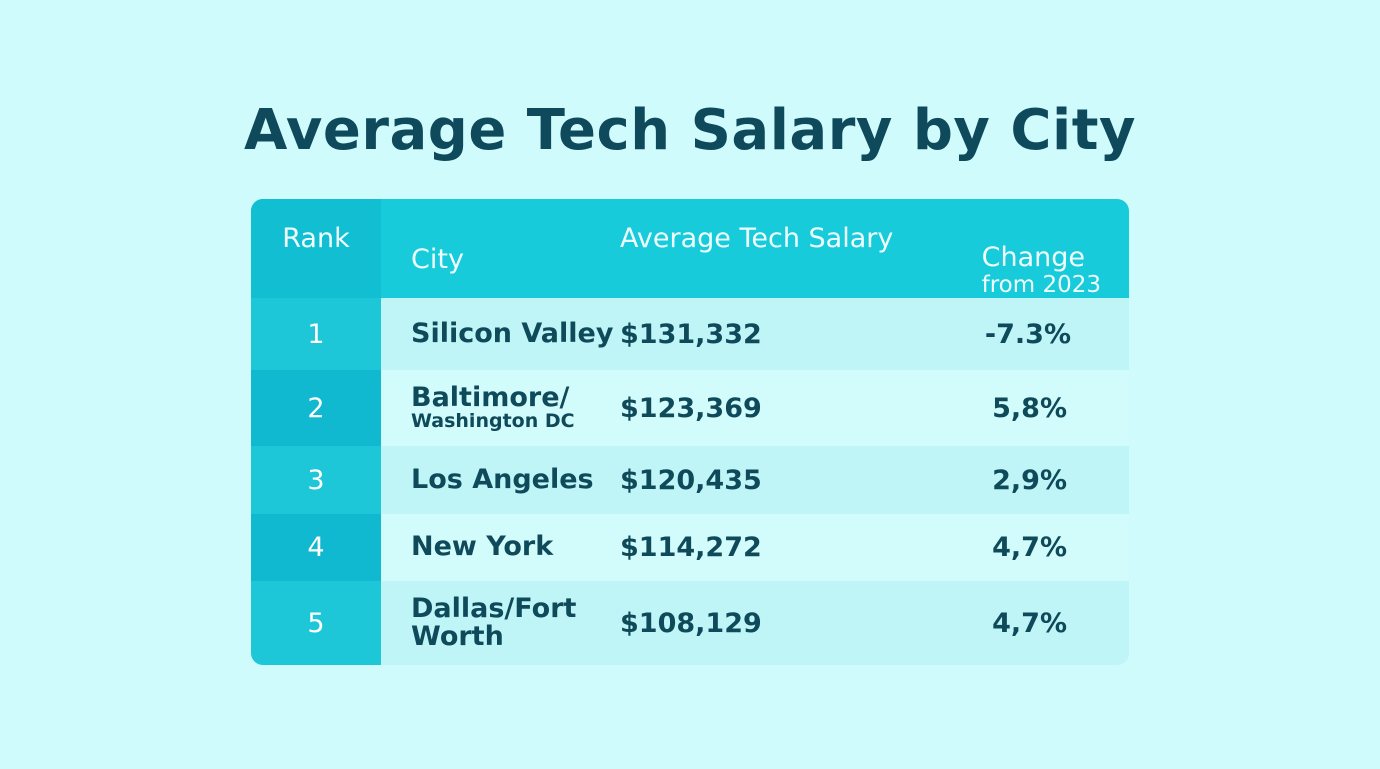 The height and width of the screenshot is (769, 1380). What do you see at coordinates (457, 636) in the screenshot?
I see `city-name-line2: Worth` at bounding box center [457, 636].